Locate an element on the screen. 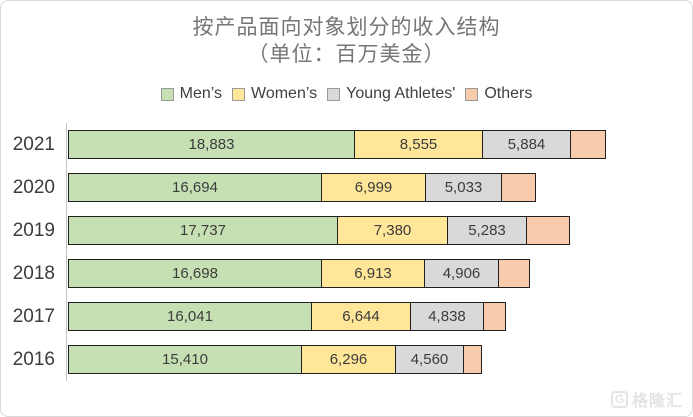 This screenshot has height=417, width=693. year-label: 2017 is located at coordinates (33, 316).